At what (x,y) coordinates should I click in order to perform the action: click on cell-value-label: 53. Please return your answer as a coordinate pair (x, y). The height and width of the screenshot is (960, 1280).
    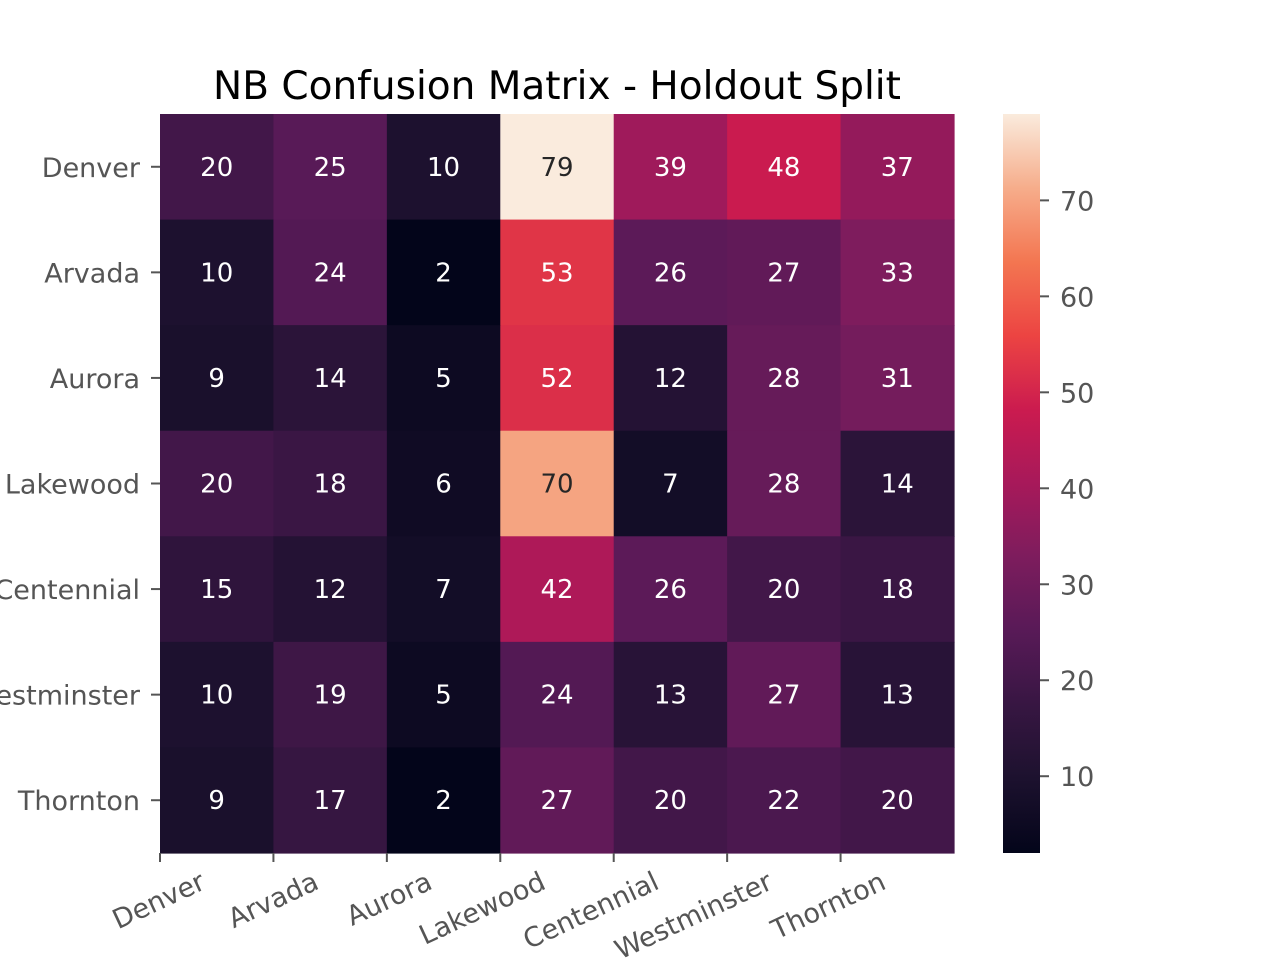
    Looking at the image, I should click on (556, 273).